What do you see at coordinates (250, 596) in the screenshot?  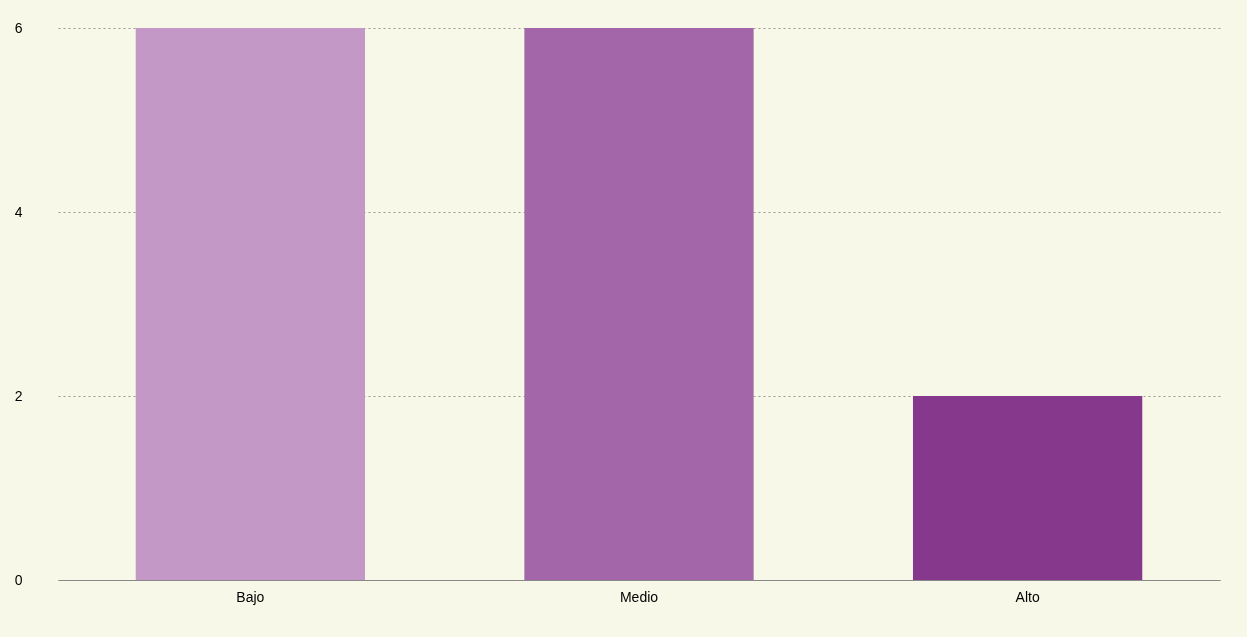 I see `x-tick-label: Bajo` at bounding box center [250, 596].